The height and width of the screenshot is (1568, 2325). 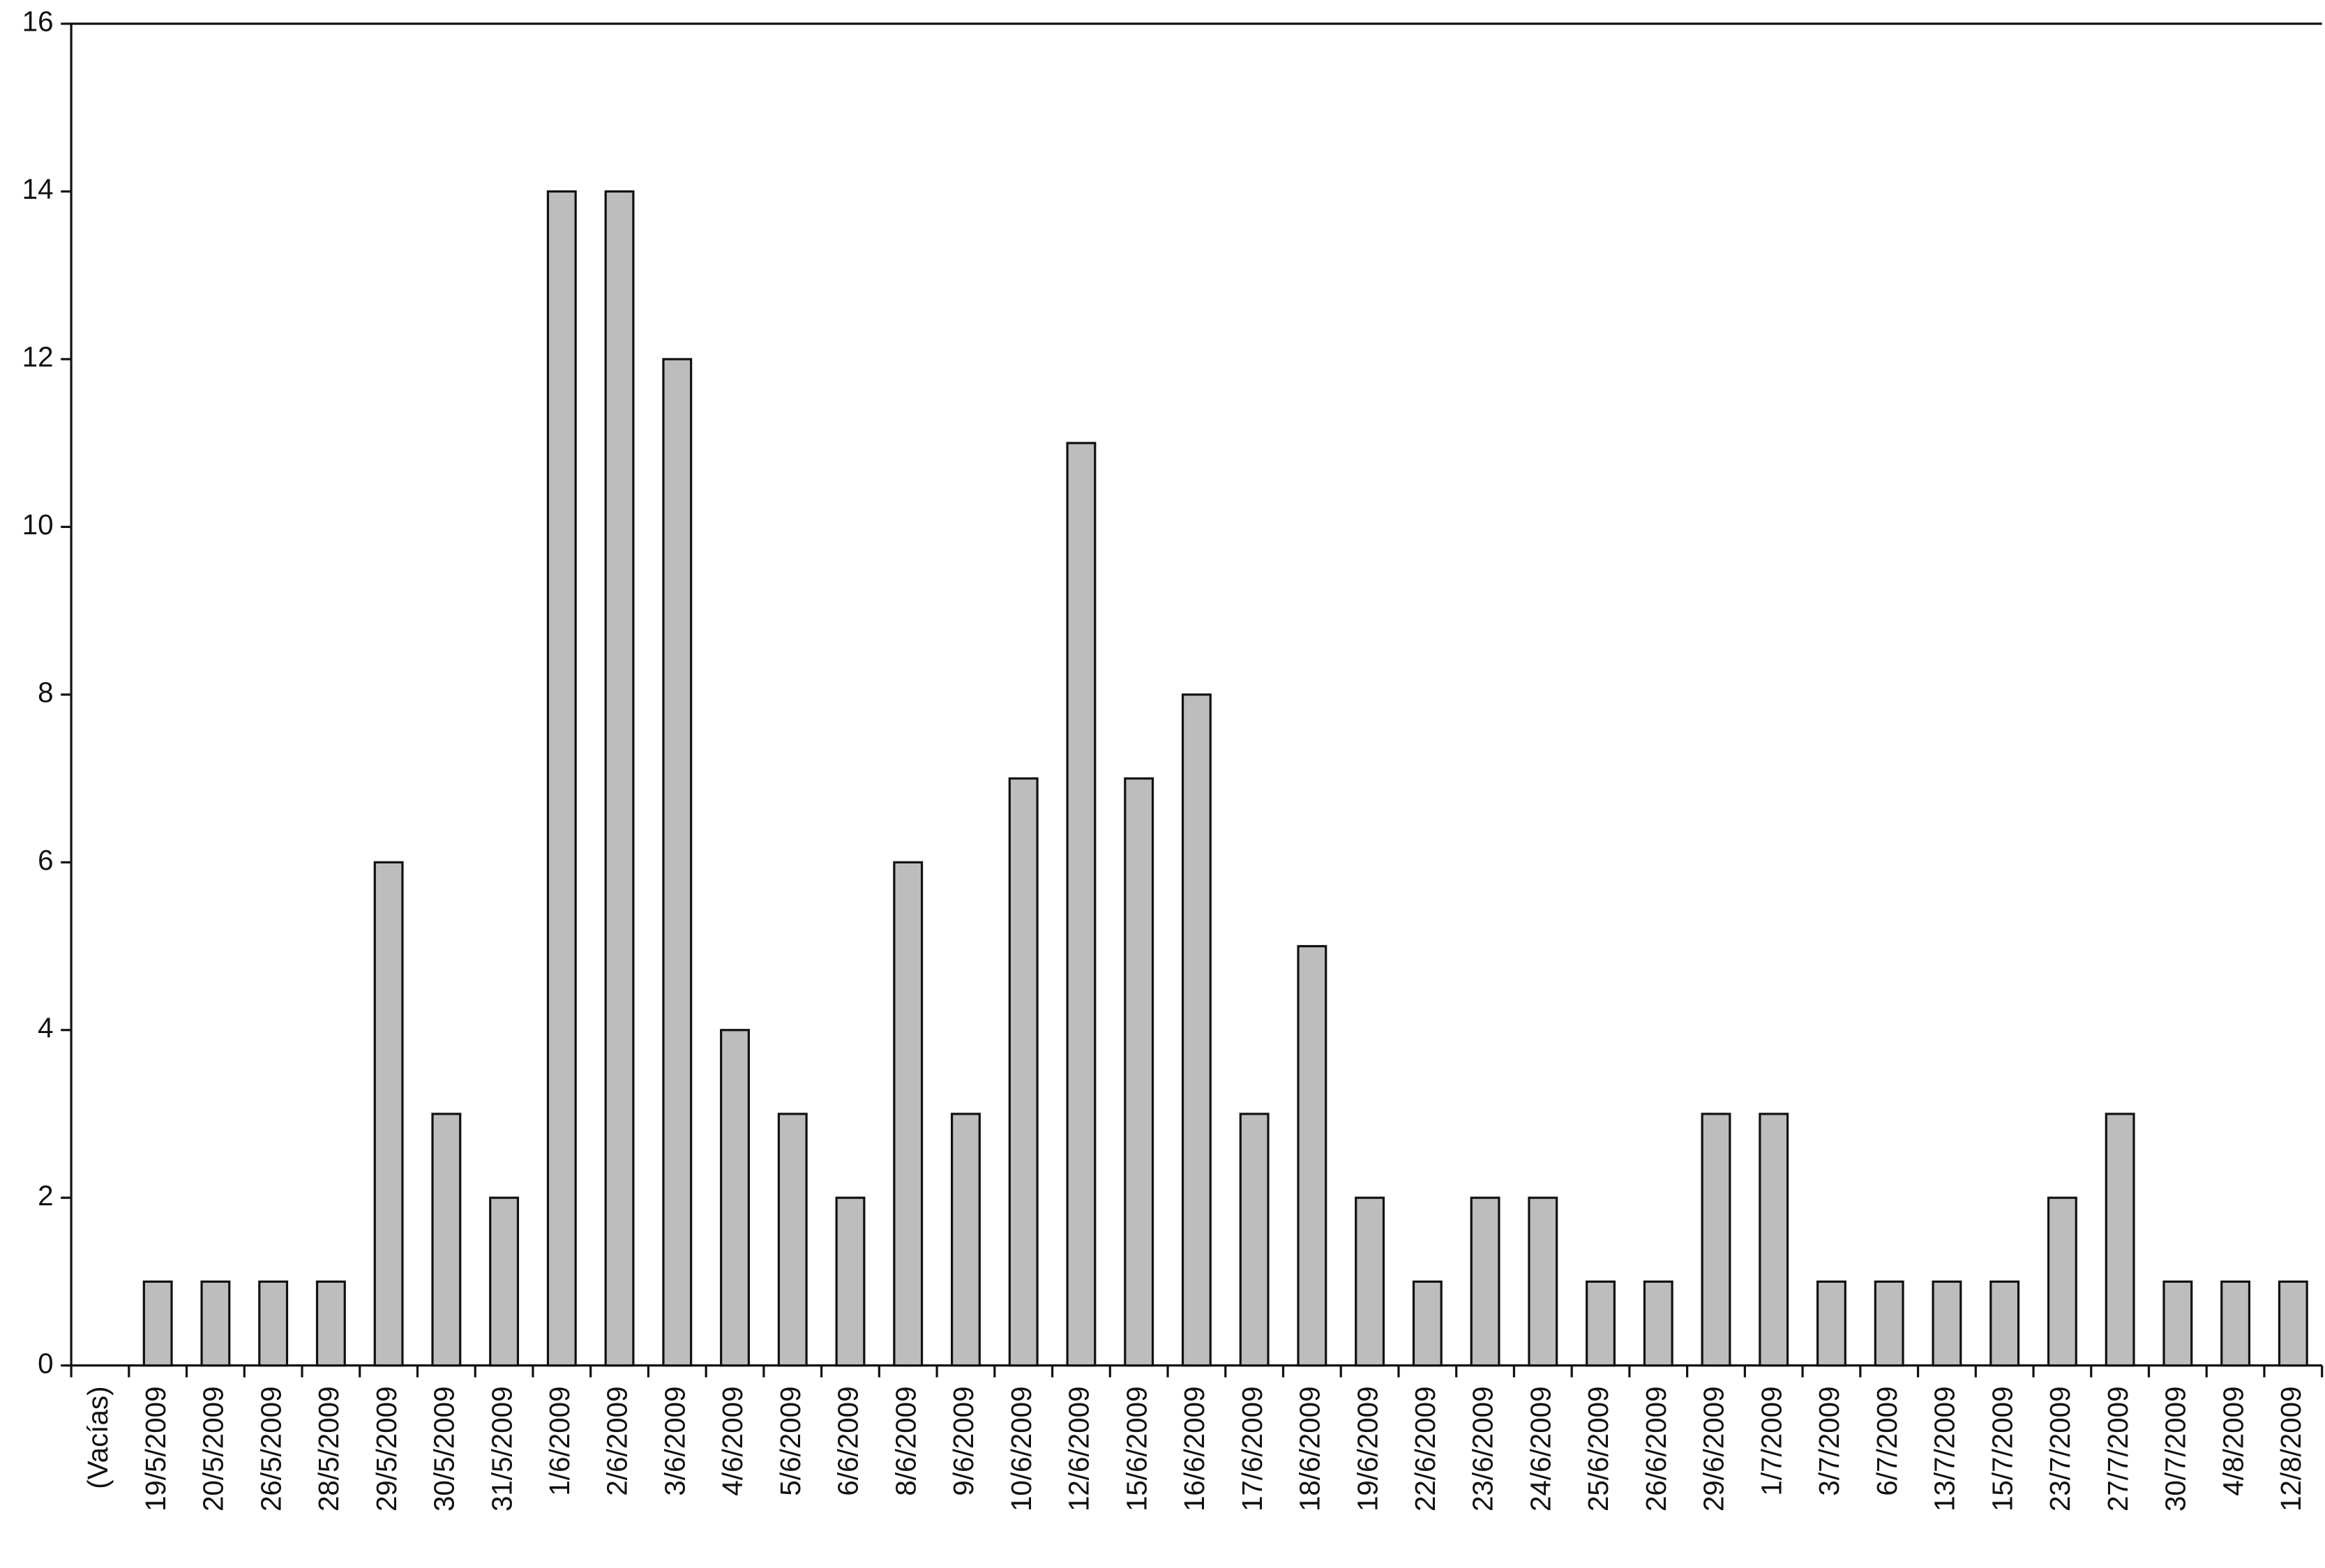 I want to click on x-tick-label: 6/7/2009, so click(x=1887, y=1440).